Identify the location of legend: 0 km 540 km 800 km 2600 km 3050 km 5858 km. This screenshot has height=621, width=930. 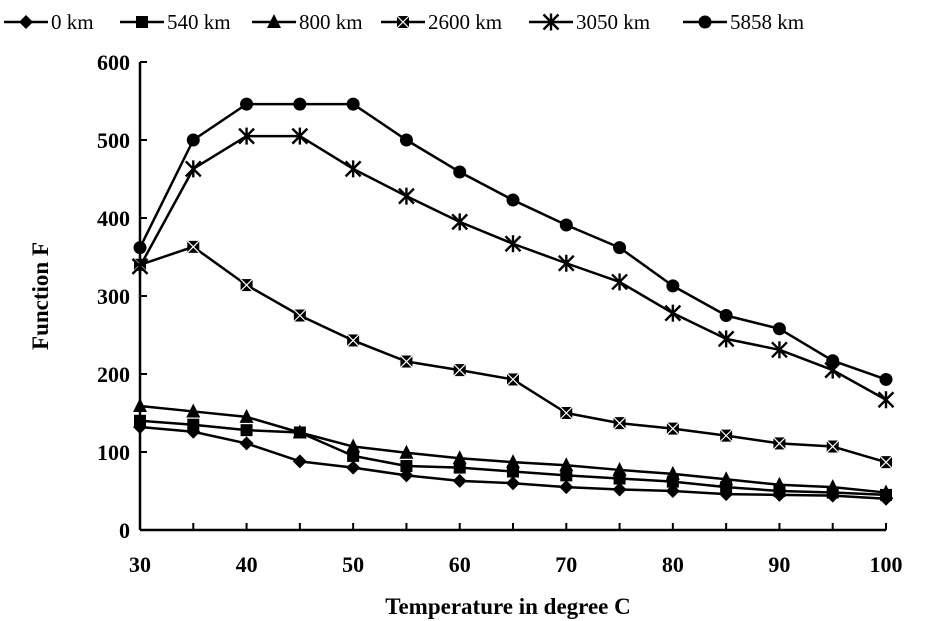
(404, 22).